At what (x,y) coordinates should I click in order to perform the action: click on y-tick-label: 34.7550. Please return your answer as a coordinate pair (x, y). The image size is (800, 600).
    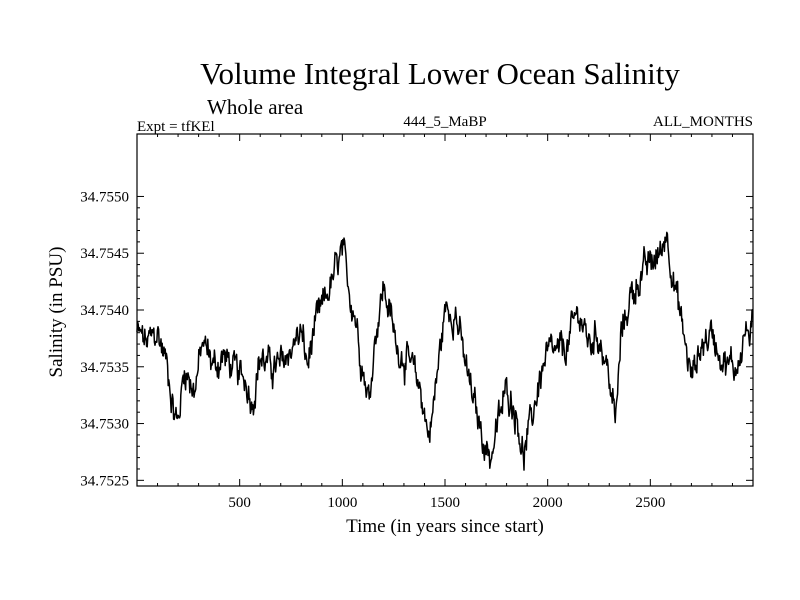
    Looking at the image, I should click on (104, 197).